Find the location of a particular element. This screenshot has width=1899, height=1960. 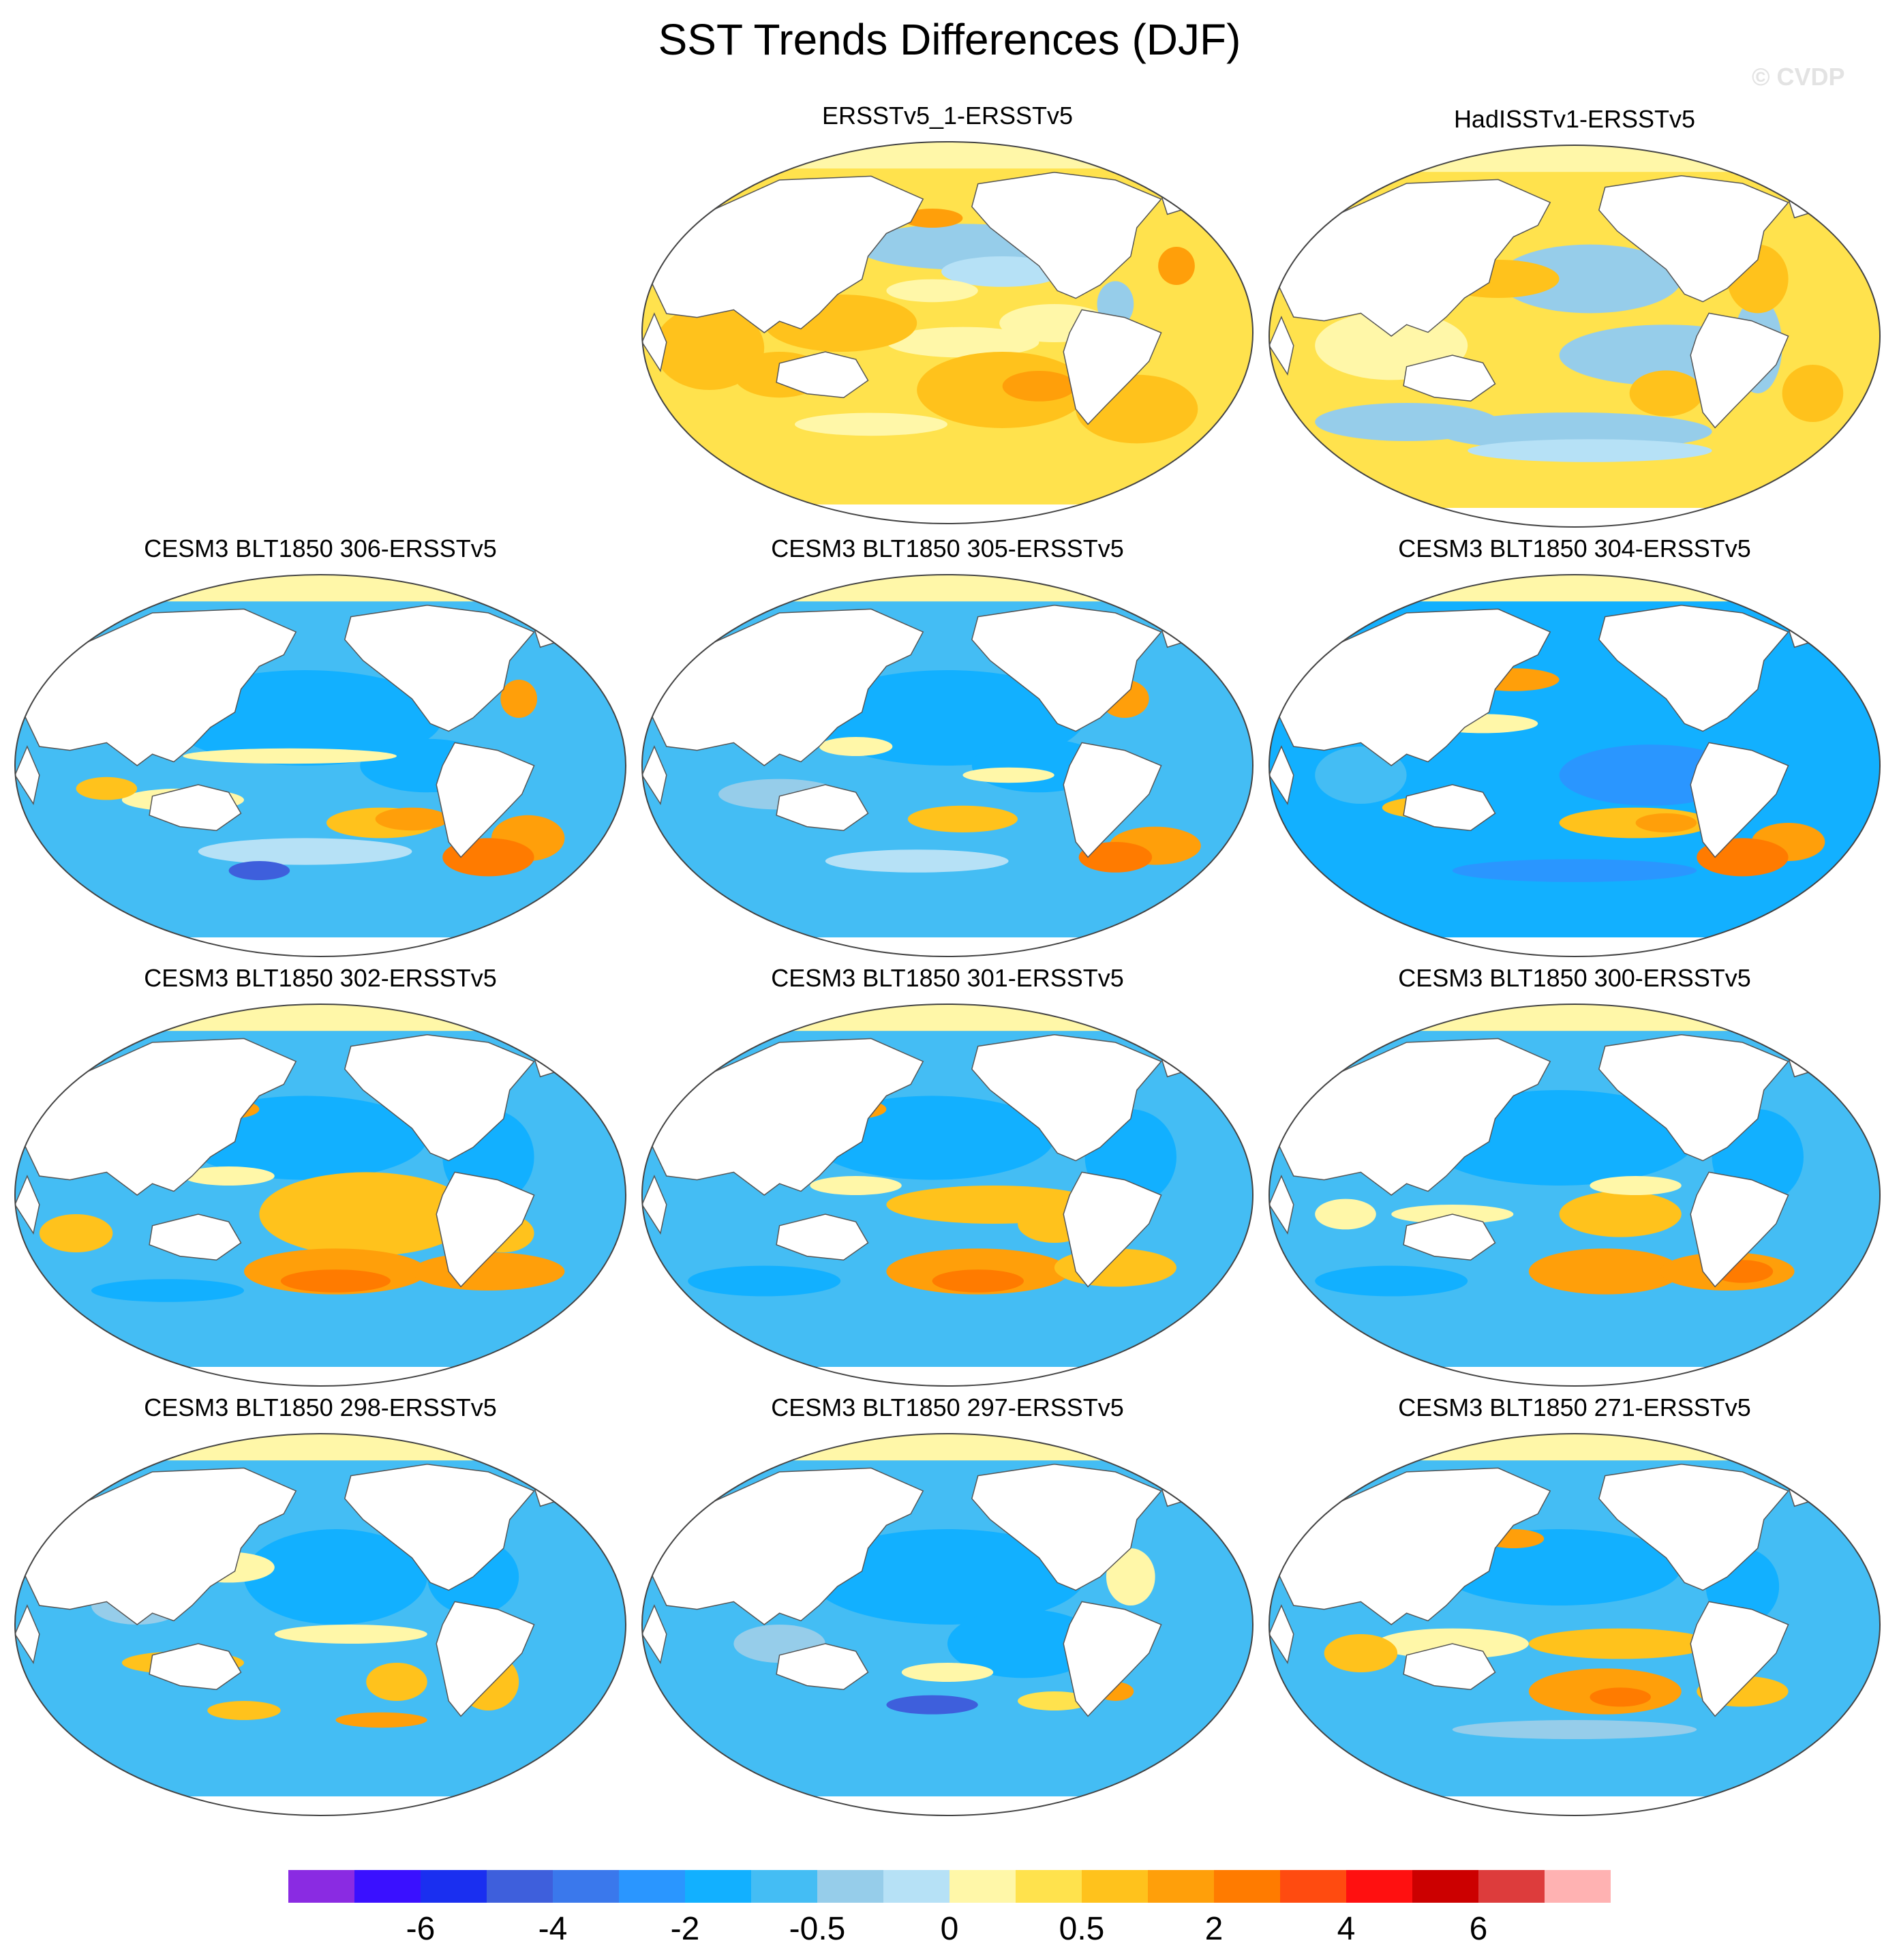

map-panel-304: CESM3 BLT1850 304-ERSSTv5 is located at coordinates (1574, 748).